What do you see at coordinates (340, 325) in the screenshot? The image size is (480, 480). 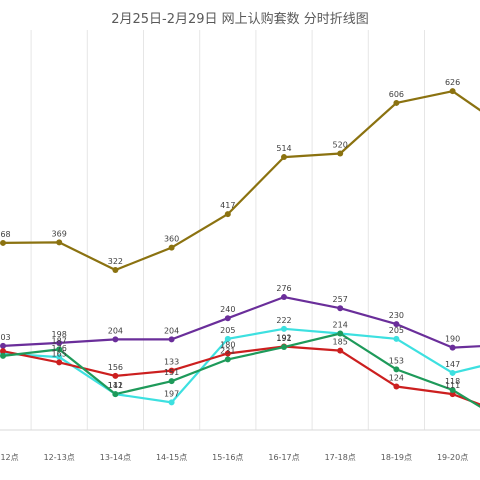 I see `data-label: 214` at bounding box center [340, 325].